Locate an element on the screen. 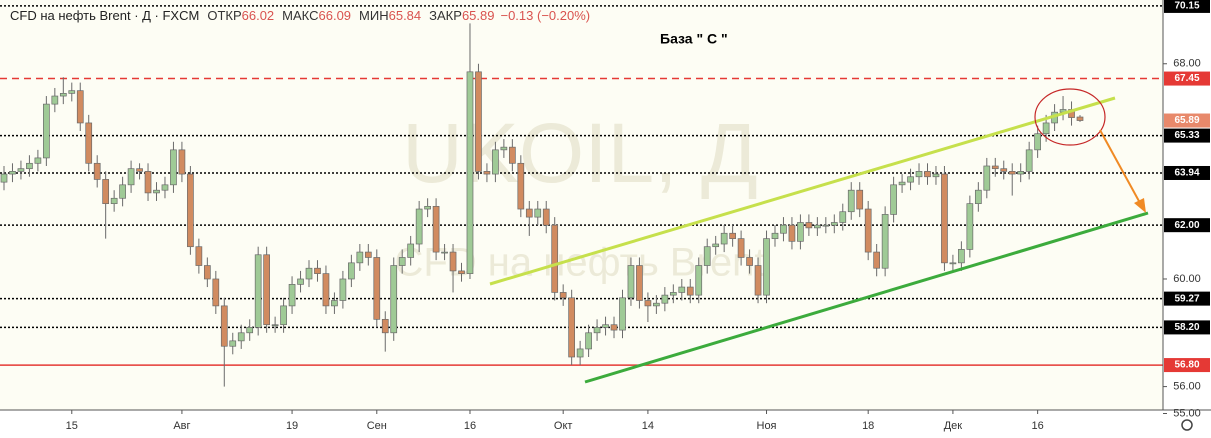 This screenshot has height=438, width=1211. level-label: 70.15 is located at coordinates (1186, 6).